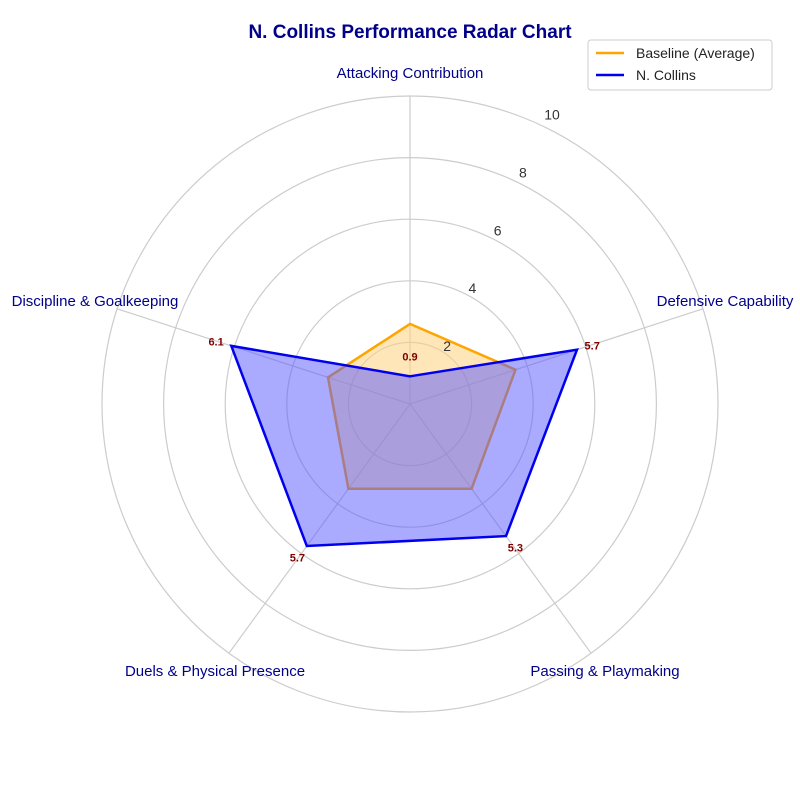  I want to click on legend-box, so click(680, 65).